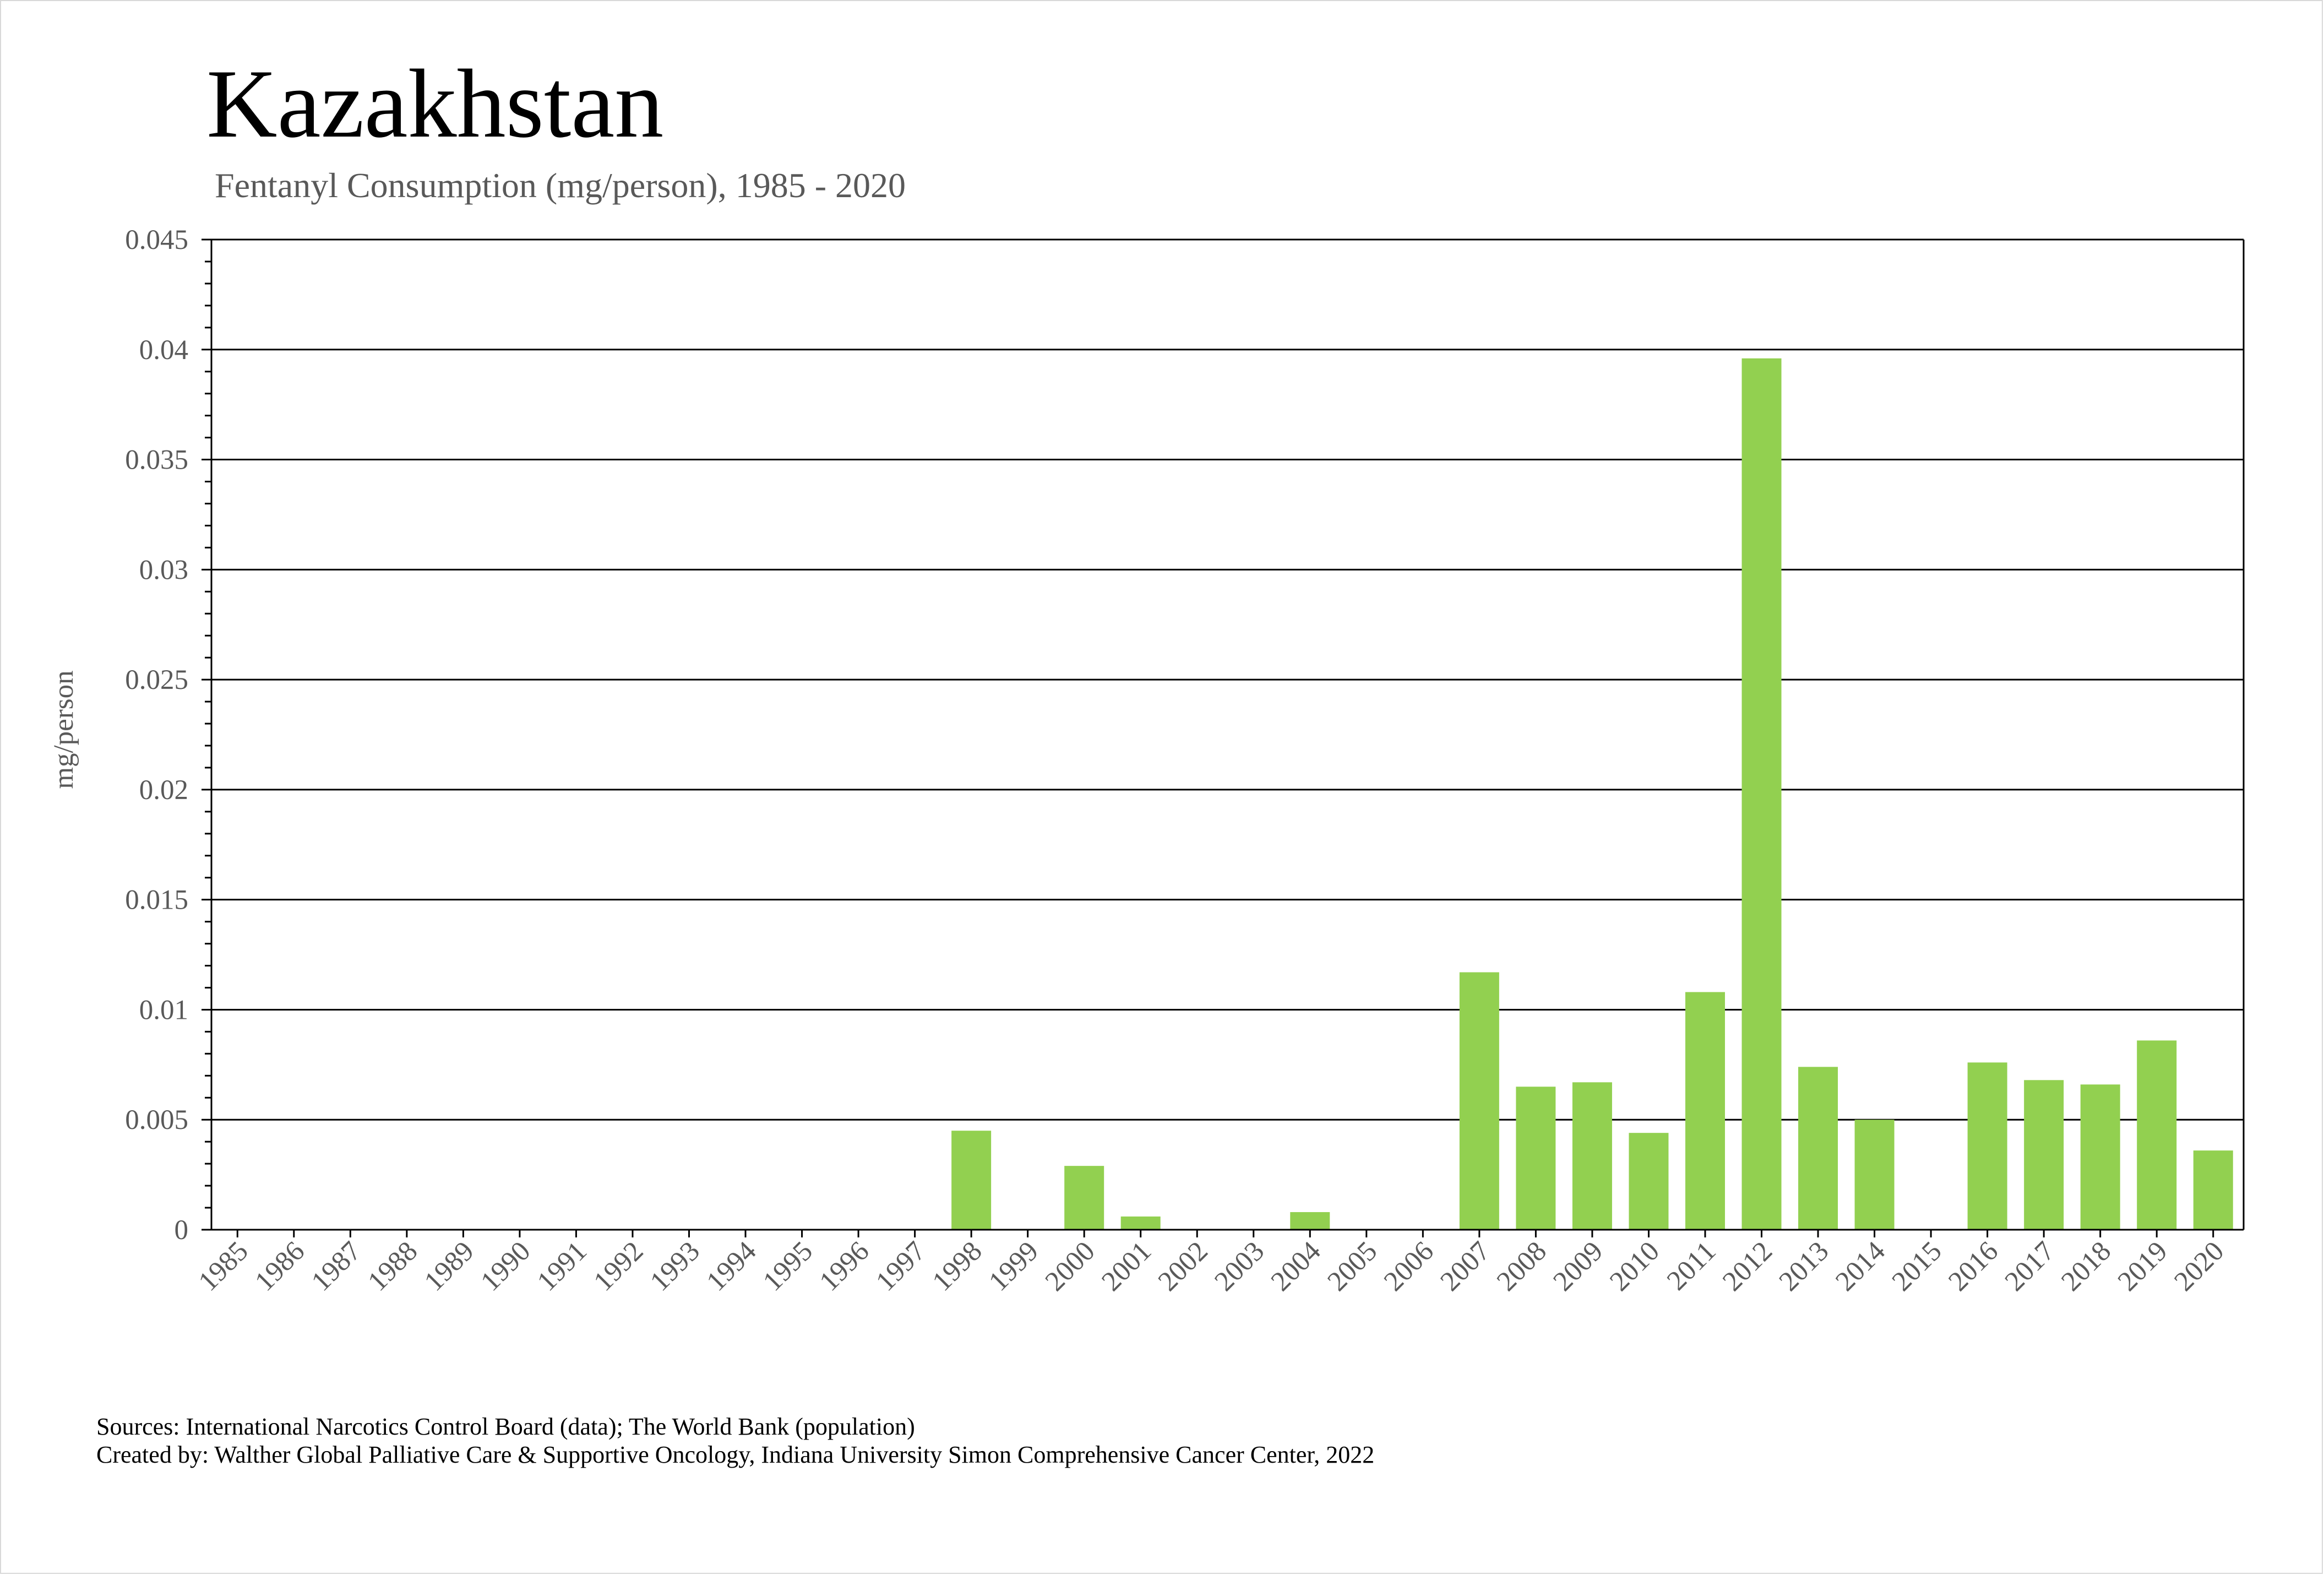  I want to click on x-tick-label: 1985, so click(223, 1267).